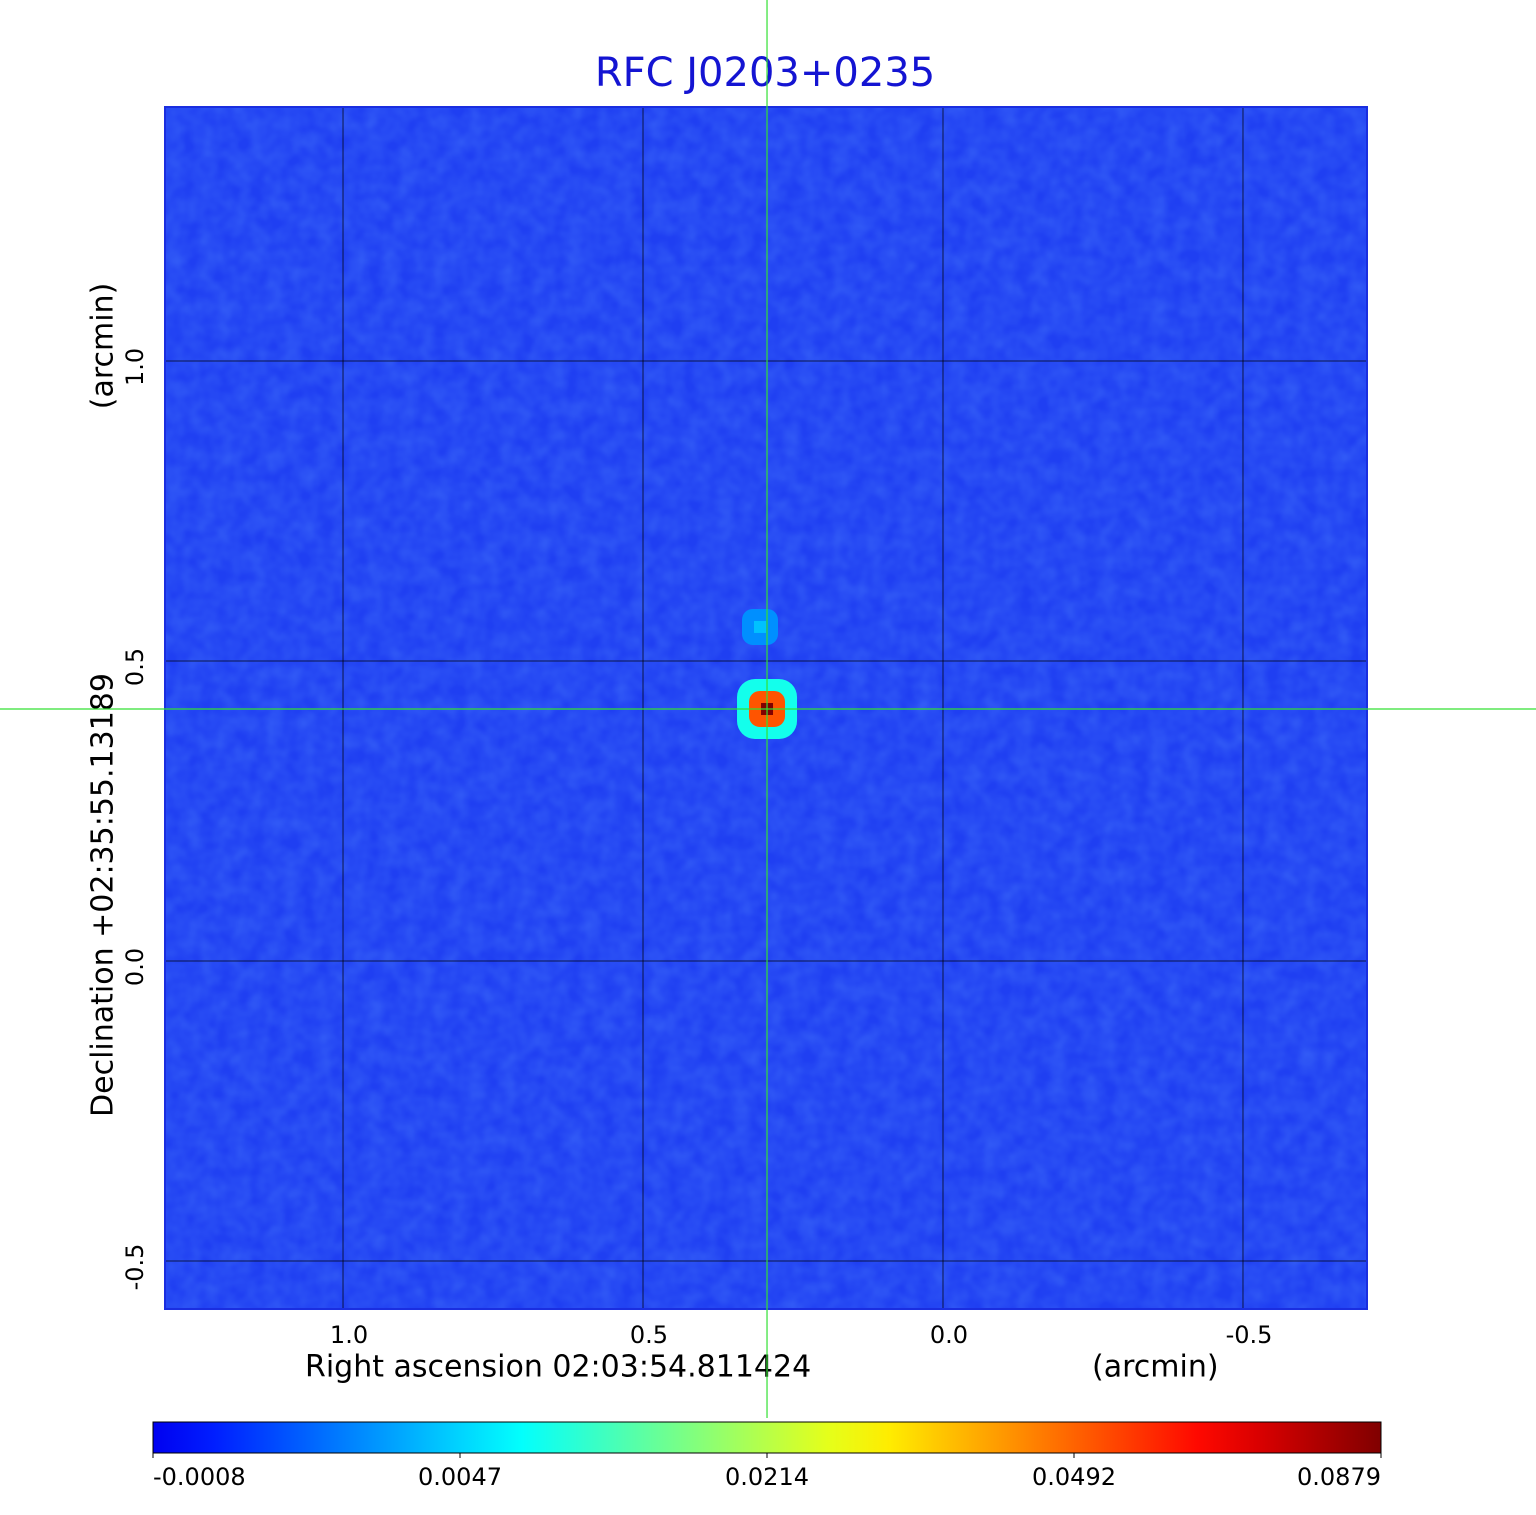 This screenshot has width=1536, height=1515. I want to click on y-tick-label: -0.5, so click(135, 1267).